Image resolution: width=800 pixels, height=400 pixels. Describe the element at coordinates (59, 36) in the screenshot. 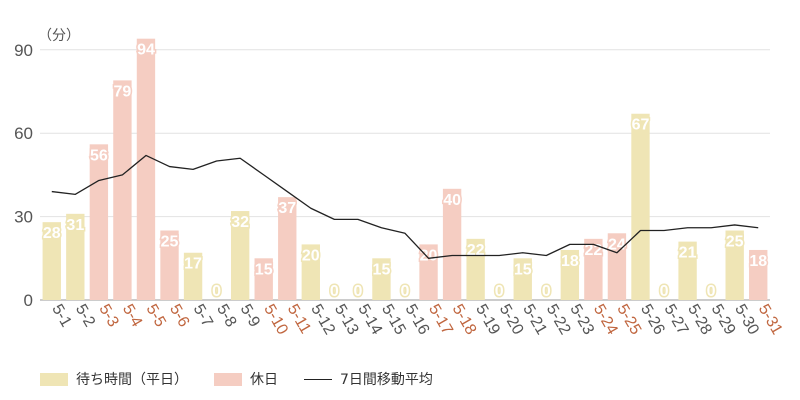

I see `y-unit-label: （分）` at that location.